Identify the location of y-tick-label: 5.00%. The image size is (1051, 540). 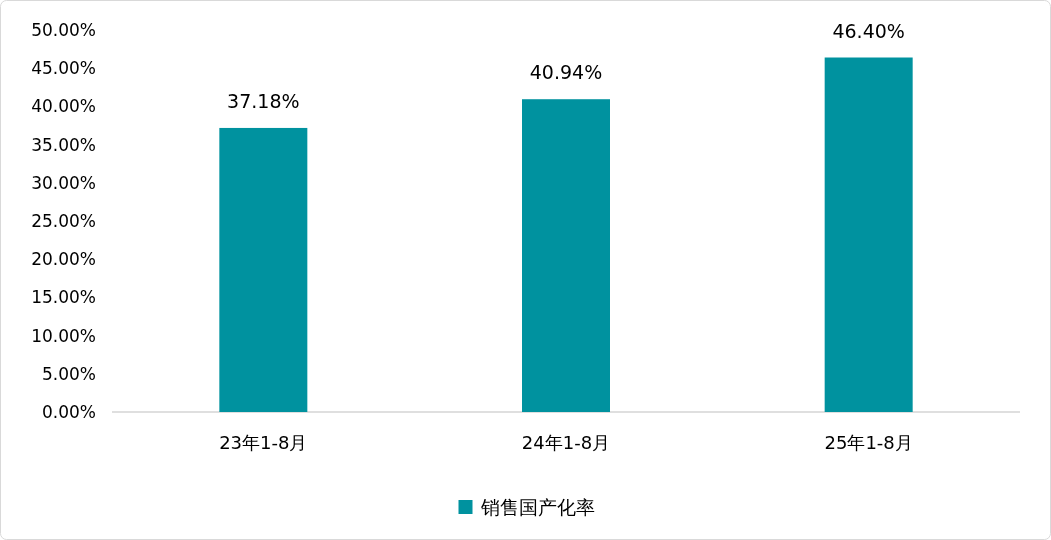
(68, 373).